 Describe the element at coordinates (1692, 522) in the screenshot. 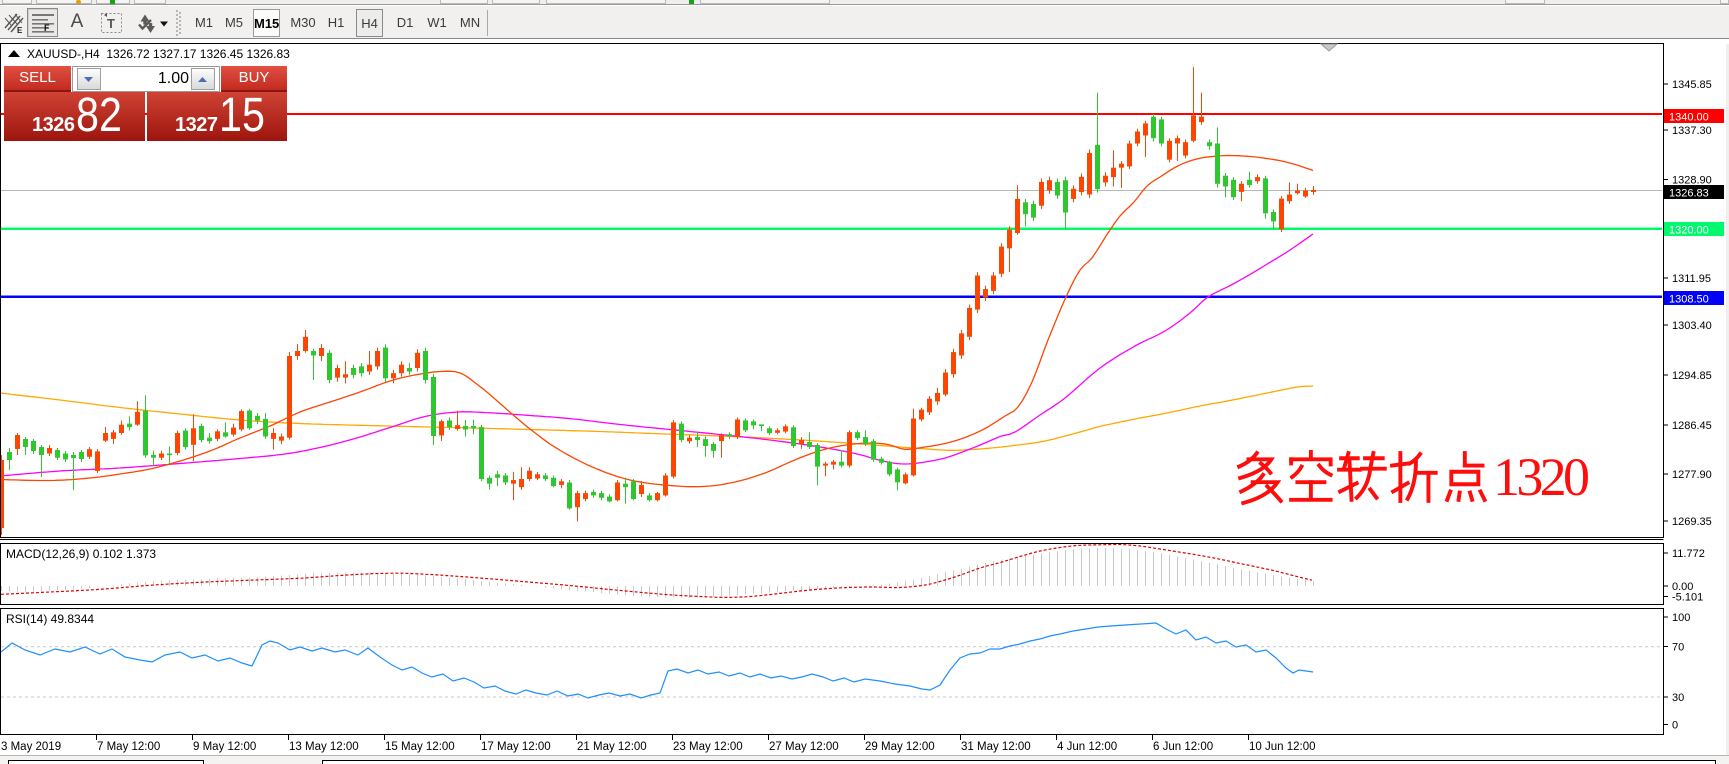

I see `svg-text: 1269.35` at that location.